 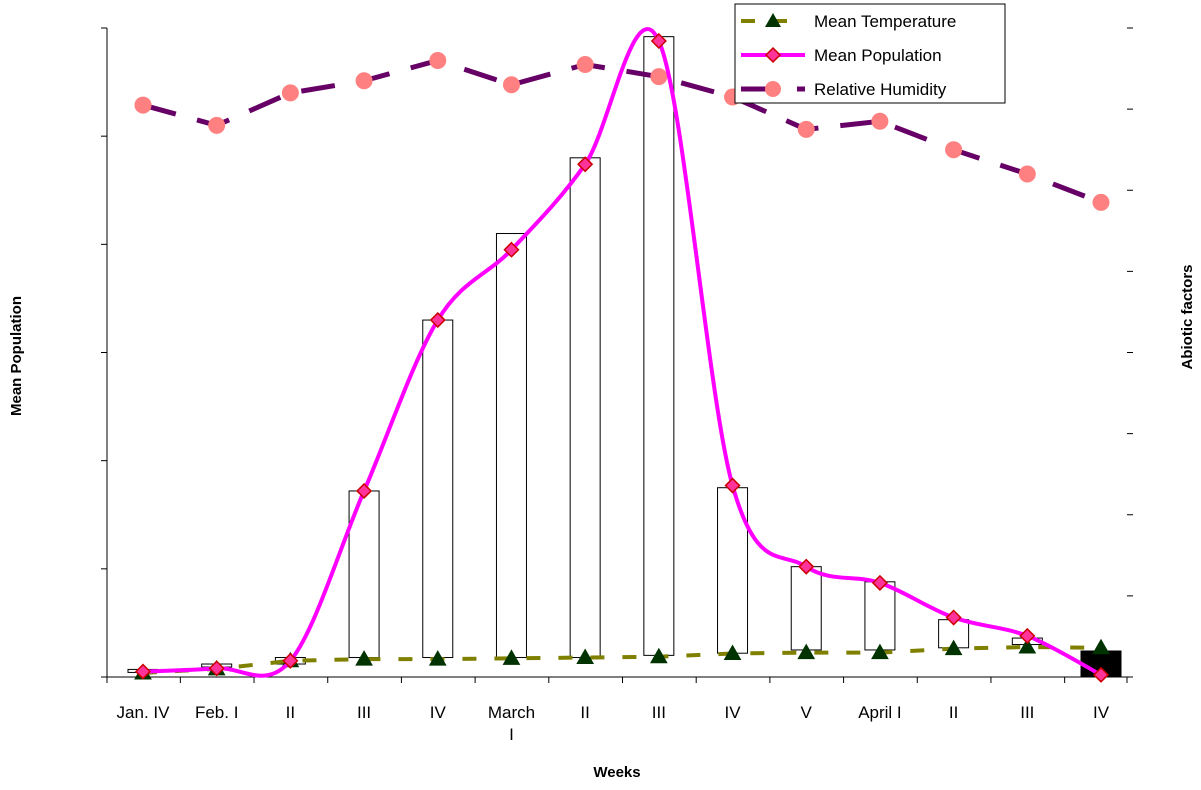 What do you see at coordinates (807, 712) in the screenshot?
I see `x-tick-label: V` at bounding box center [807, 712].